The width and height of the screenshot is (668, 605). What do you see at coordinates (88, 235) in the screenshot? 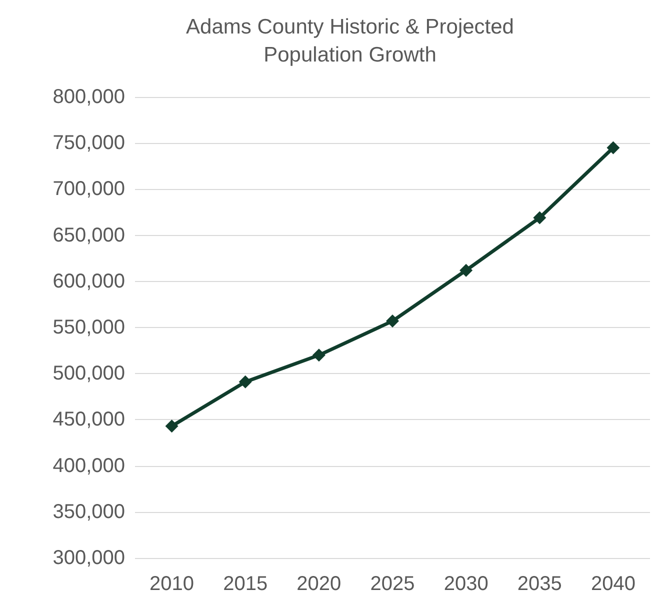
I see `y-tick-label: 650,000` at bounding box center [88, 235].